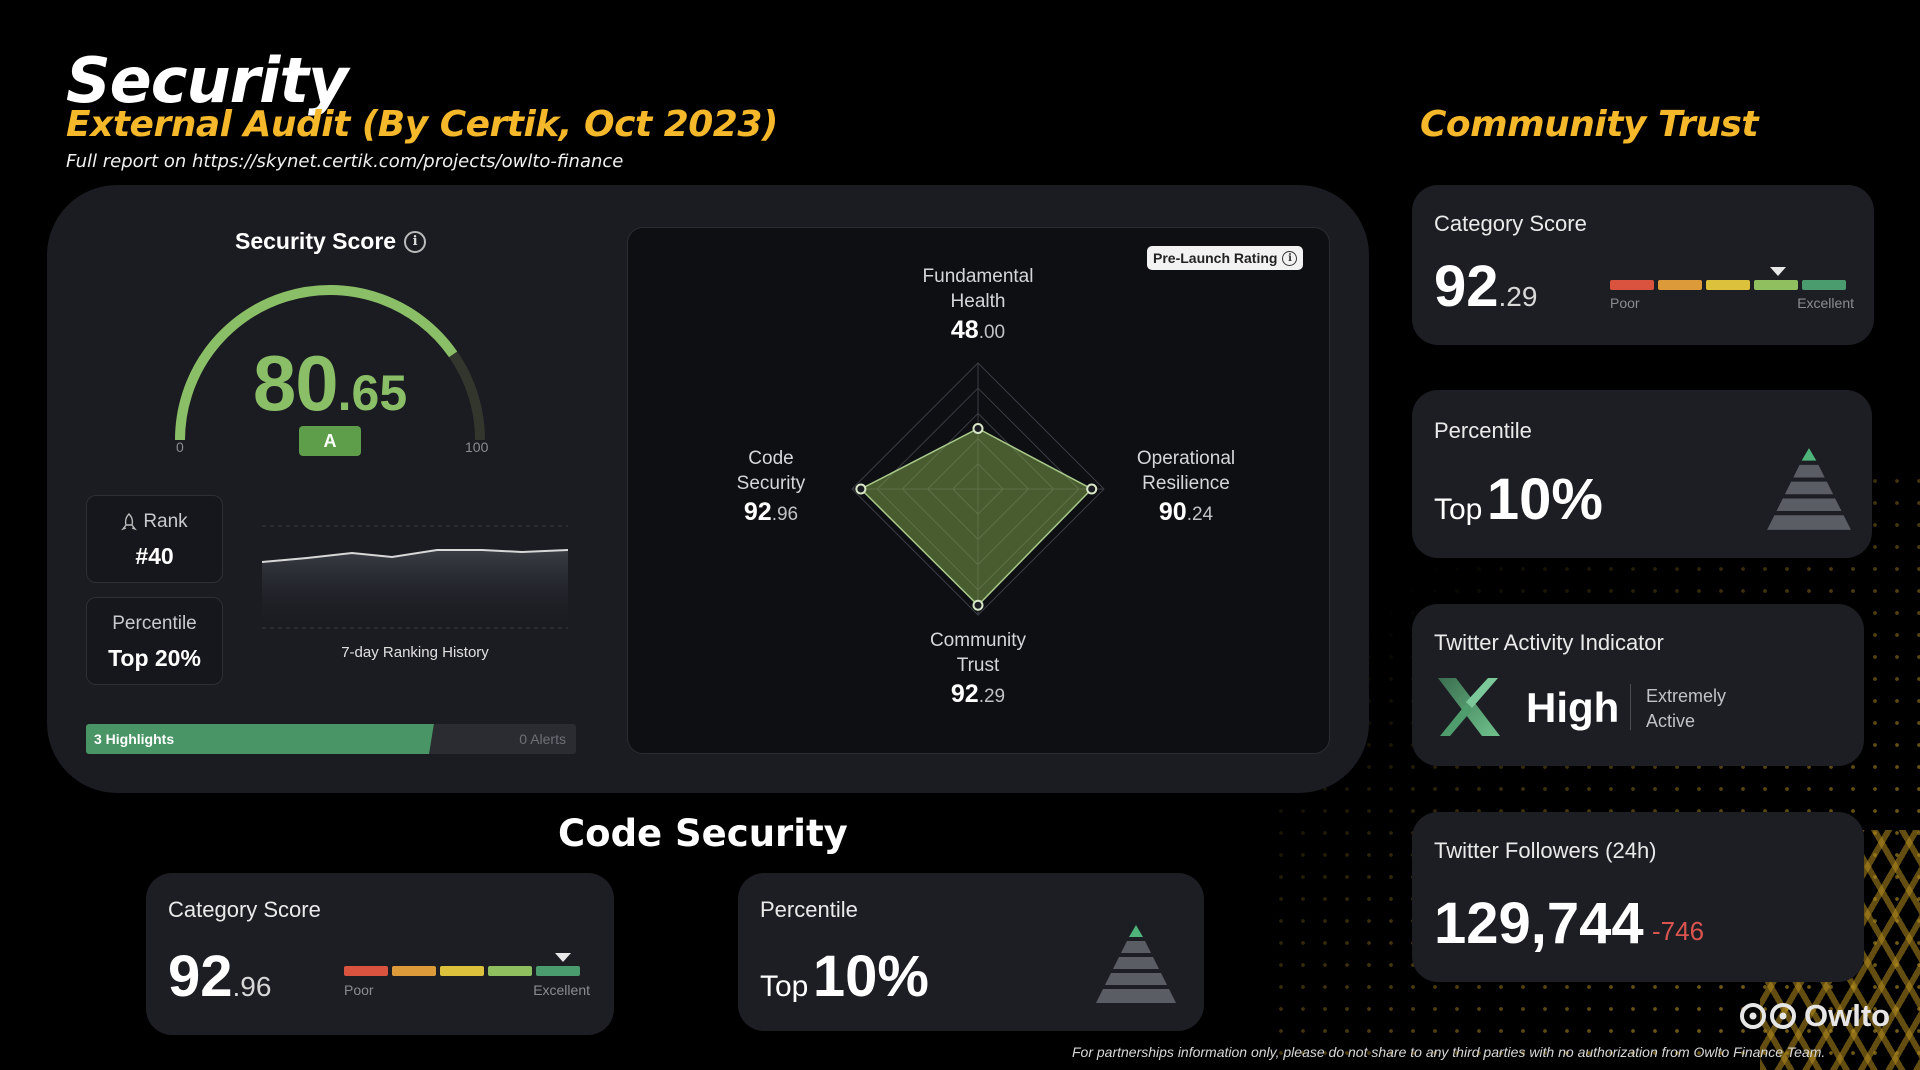  I want to click on axis-value: 90.24, so click(1186, 512).